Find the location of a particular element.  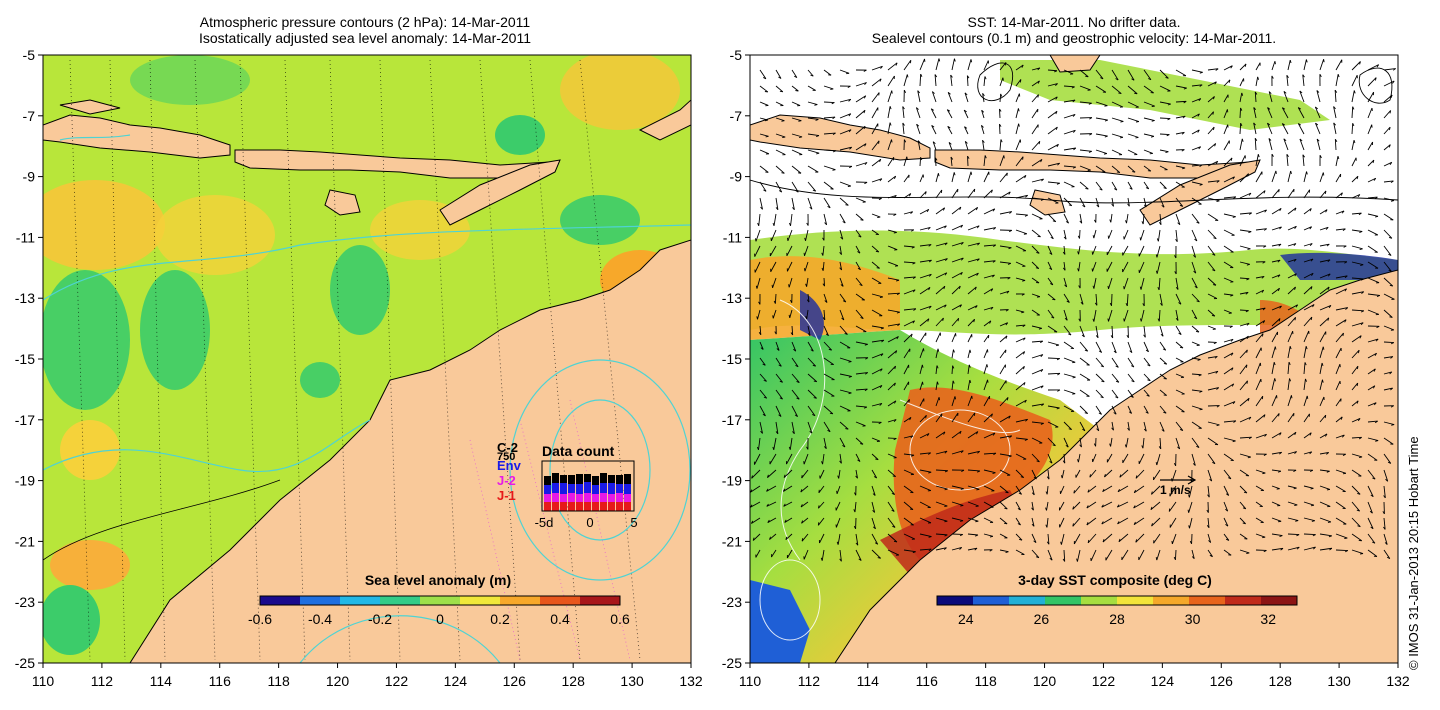

x-tick-label: 130 is located at coordinates (1339, 681).